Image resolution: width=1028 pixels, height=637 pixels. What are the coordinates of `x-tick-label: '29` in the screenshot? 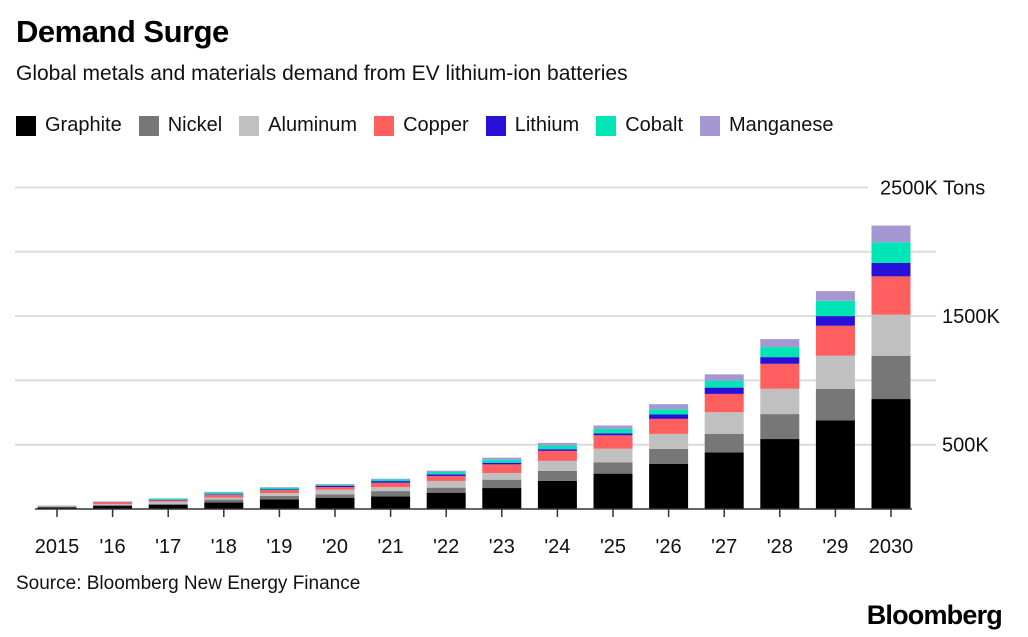 It's located at (835, 547).